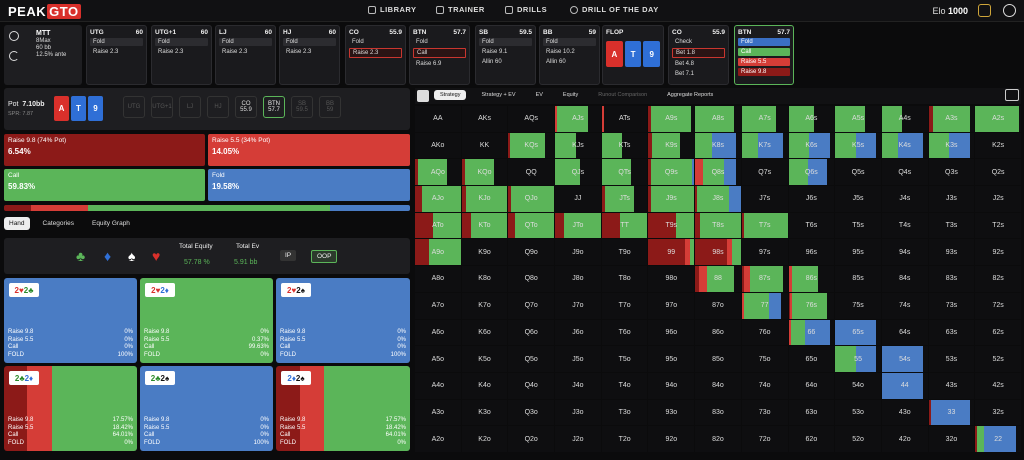 This screenshot has height=460, width=1024. I want to click on range-cell: 54o, so click(858, 385).